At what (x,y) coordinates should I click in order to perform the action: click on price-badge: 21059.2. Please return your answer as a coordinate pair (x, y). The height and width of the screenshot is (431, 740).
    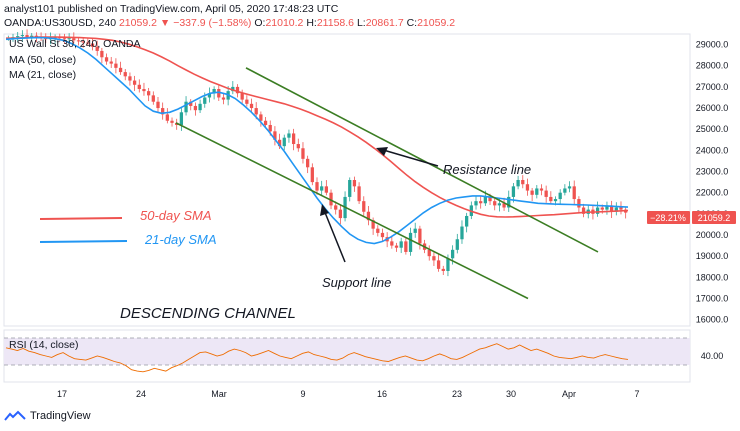
    Looking at the image, I should click on (714, 218).